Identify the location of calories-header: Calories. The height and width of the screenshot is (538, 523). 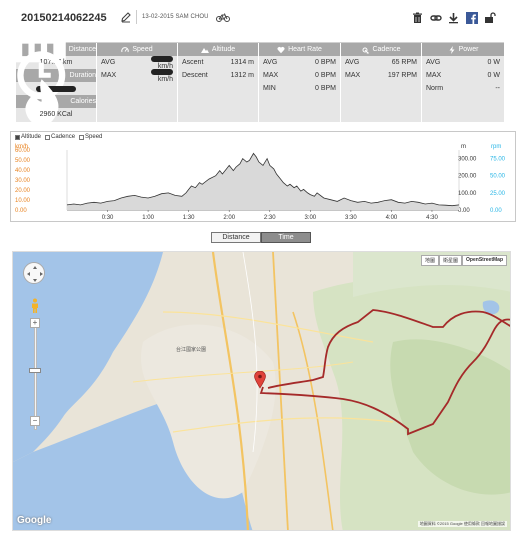
(56, 102).